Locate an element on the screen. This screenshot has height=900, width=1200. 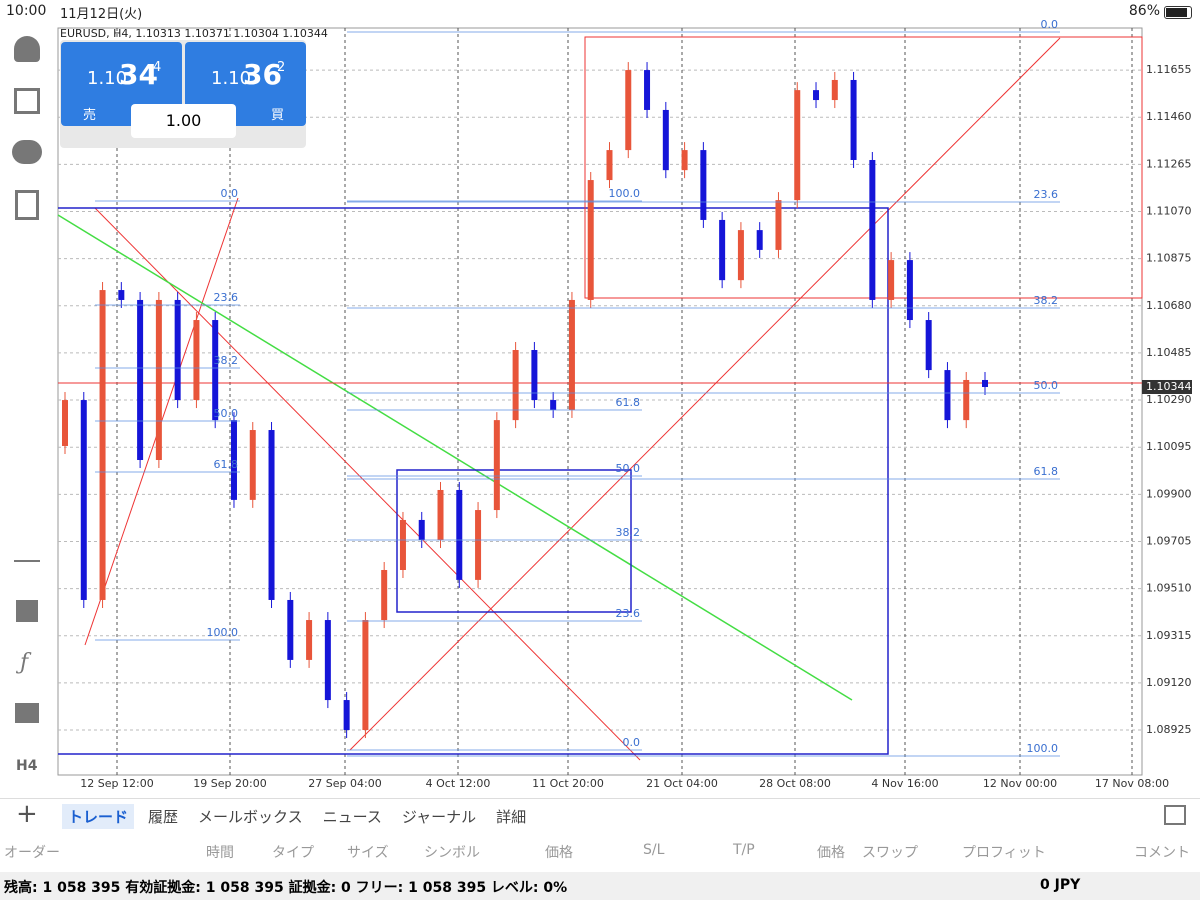
crosshair-icon is located at coordinates (27, 561).